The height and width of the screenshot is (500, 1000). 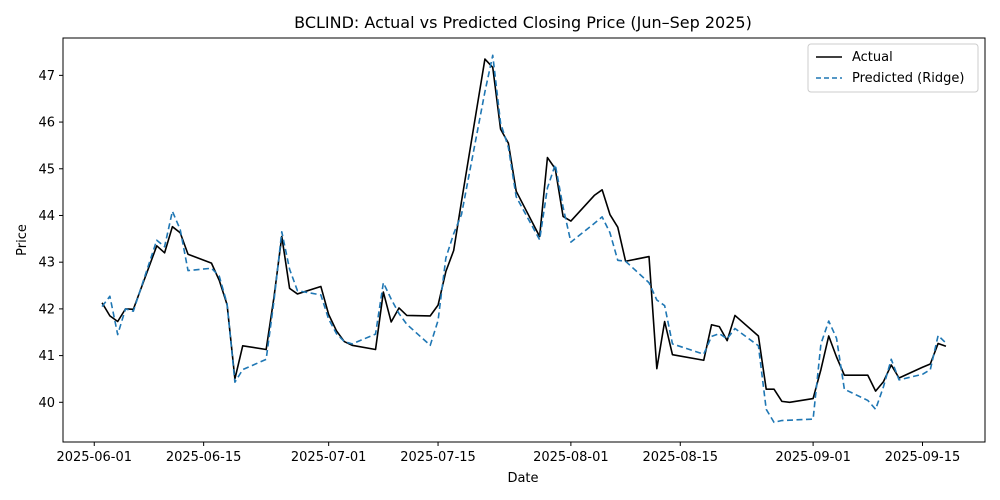 I want to click on x-axis-label: Date, so click(x=522, y=478).